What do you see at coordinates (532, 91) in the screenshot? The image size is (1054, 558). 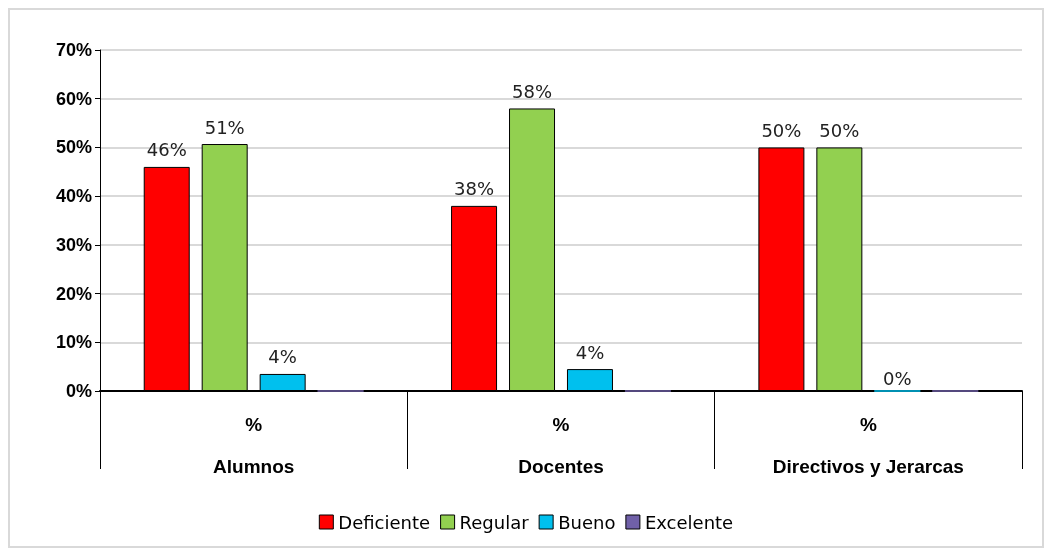 I see `data-label: 58%` at bounding box center [532, 91].